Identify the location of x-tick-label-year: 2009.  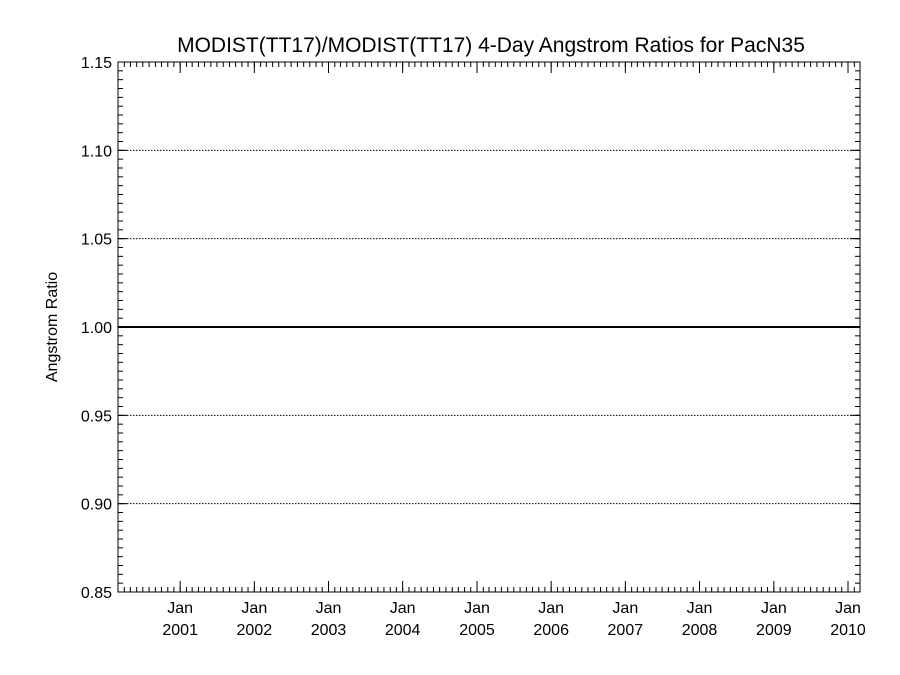
(774, 630).